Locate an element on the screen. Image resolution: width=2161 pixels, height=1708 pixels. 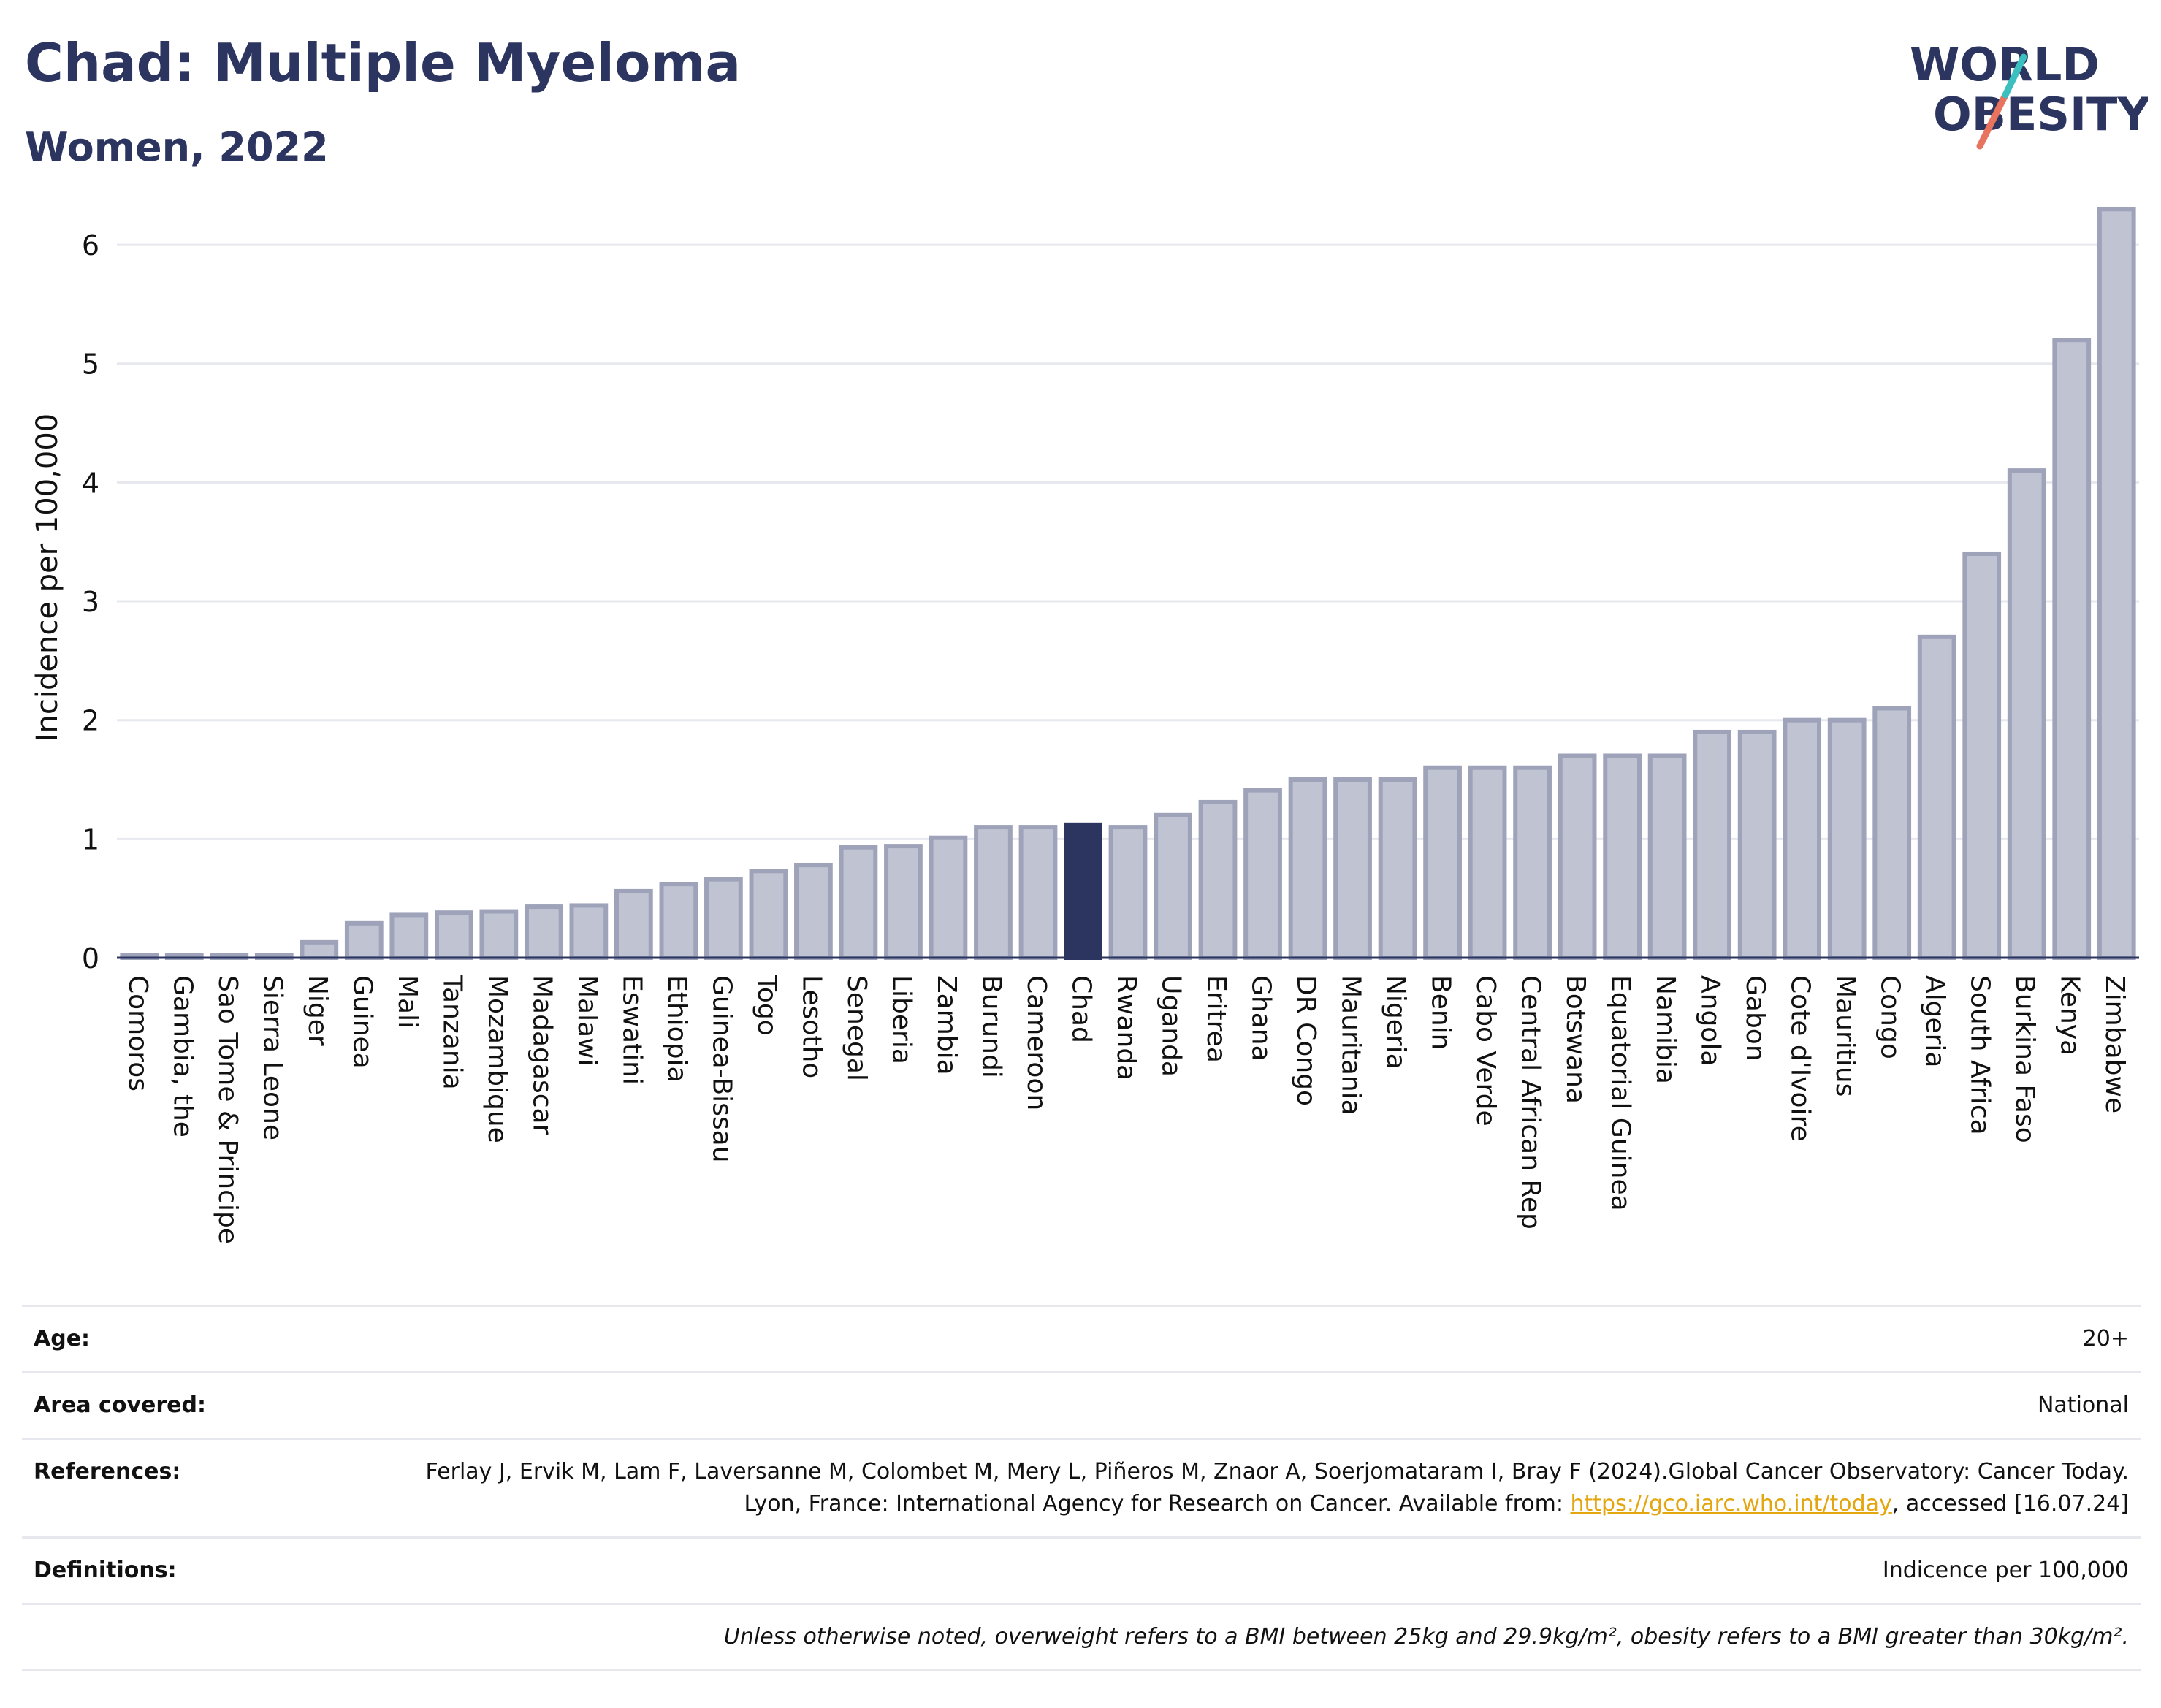
bar-mauritius is located at coordinates (1847, 838).